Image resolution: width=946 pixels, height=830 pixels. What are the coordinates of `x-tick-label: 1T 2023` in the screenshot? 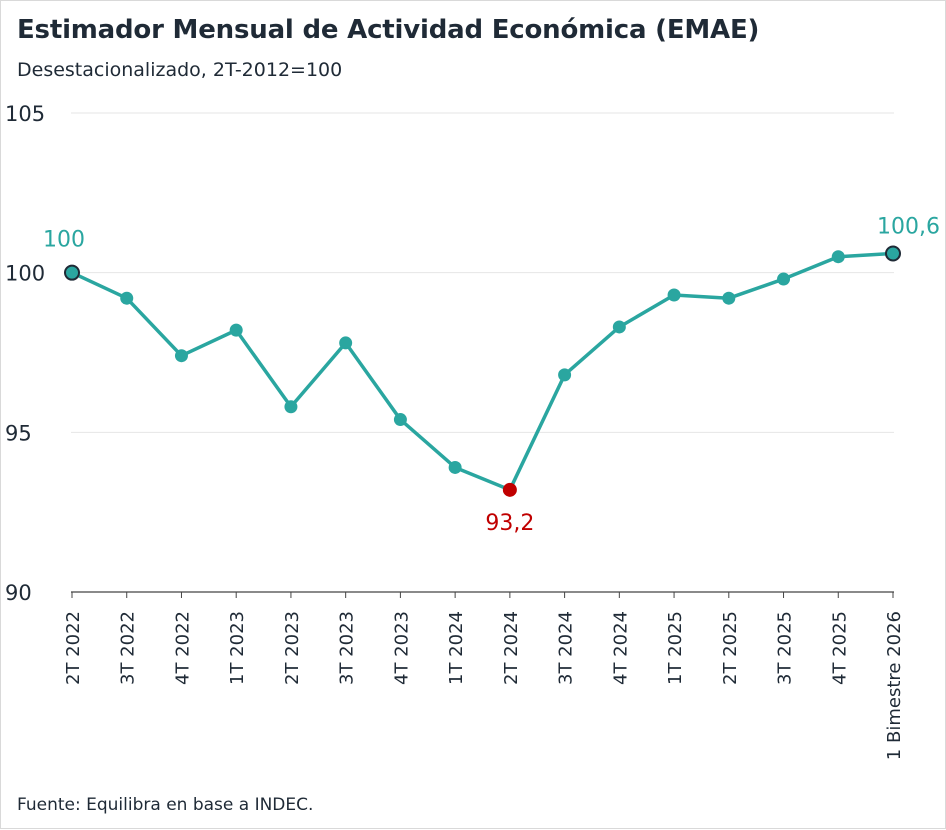 It's located at (237, 648).